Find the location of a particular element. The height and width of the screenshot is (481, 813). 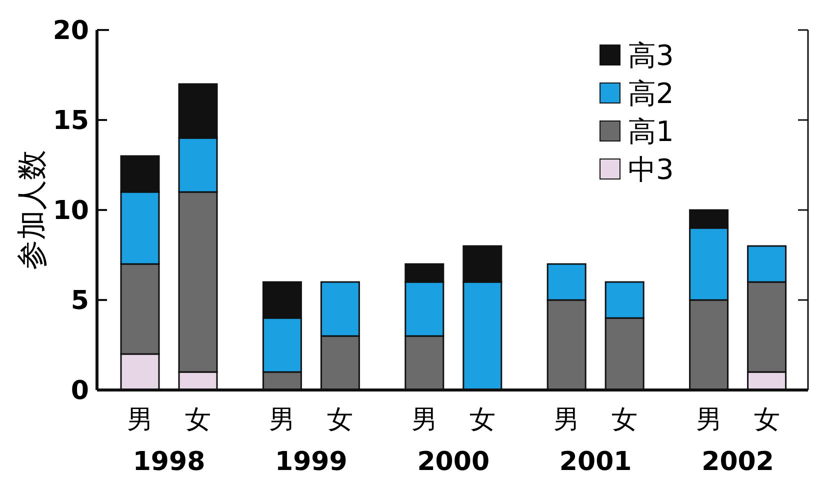

text: 1998 is located at coordinates (169, 462).